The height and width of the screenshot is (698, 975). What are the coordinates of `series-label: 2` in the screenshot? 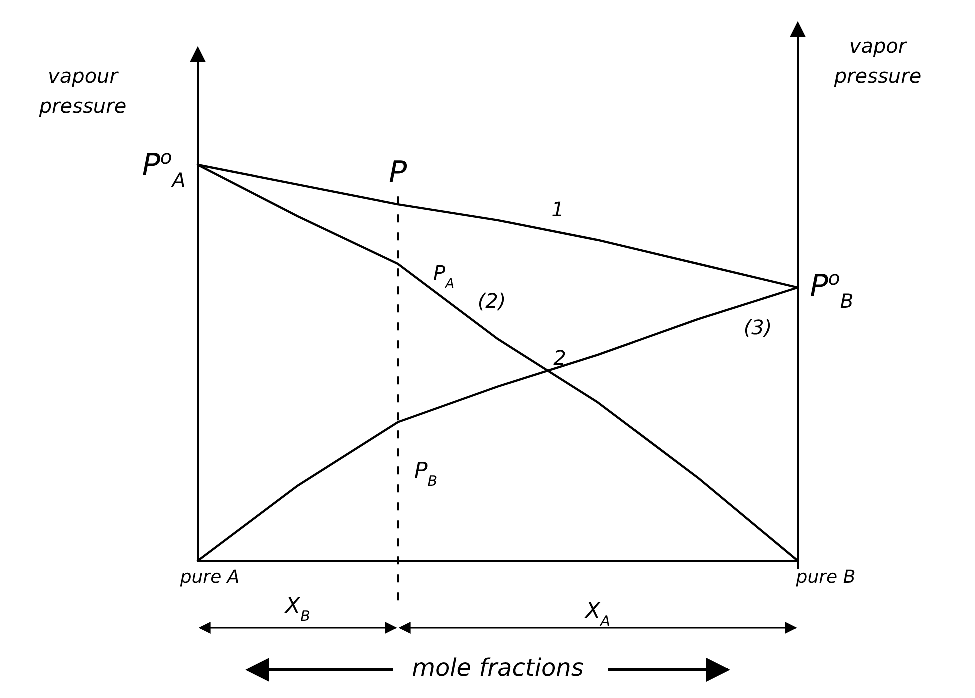 It's located at (560, 358).